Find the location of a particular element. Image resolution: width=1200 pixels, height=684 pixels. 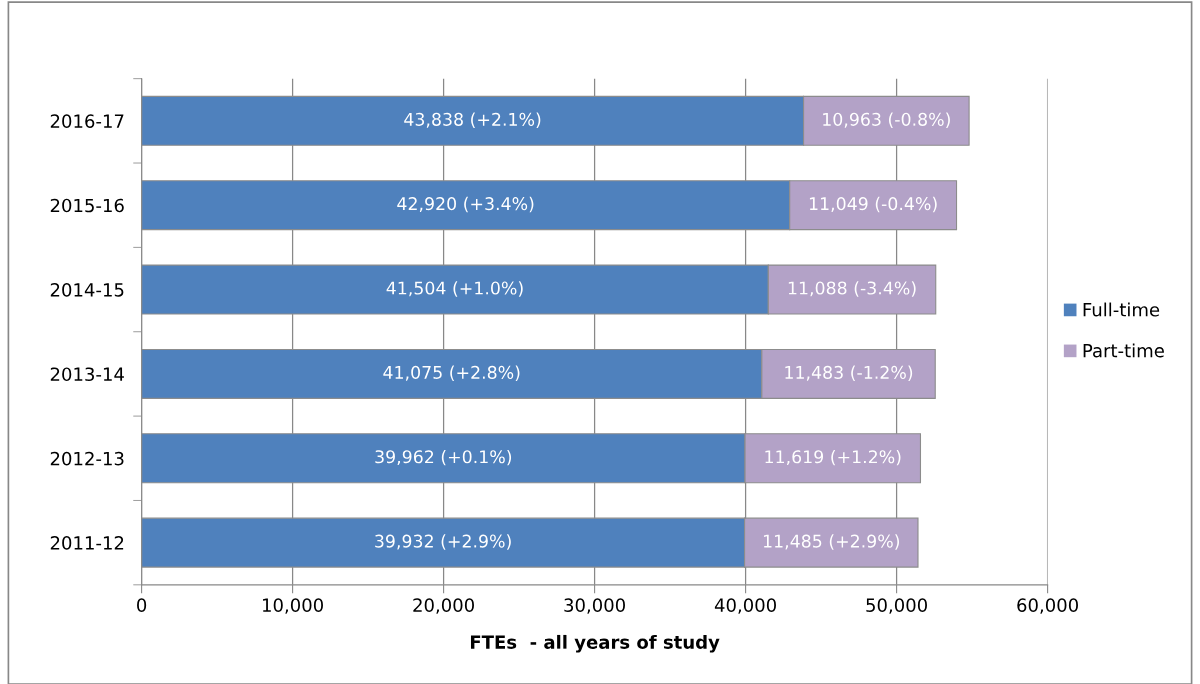

x-tick-label: 30,000 is located at coordinates (594, 606).